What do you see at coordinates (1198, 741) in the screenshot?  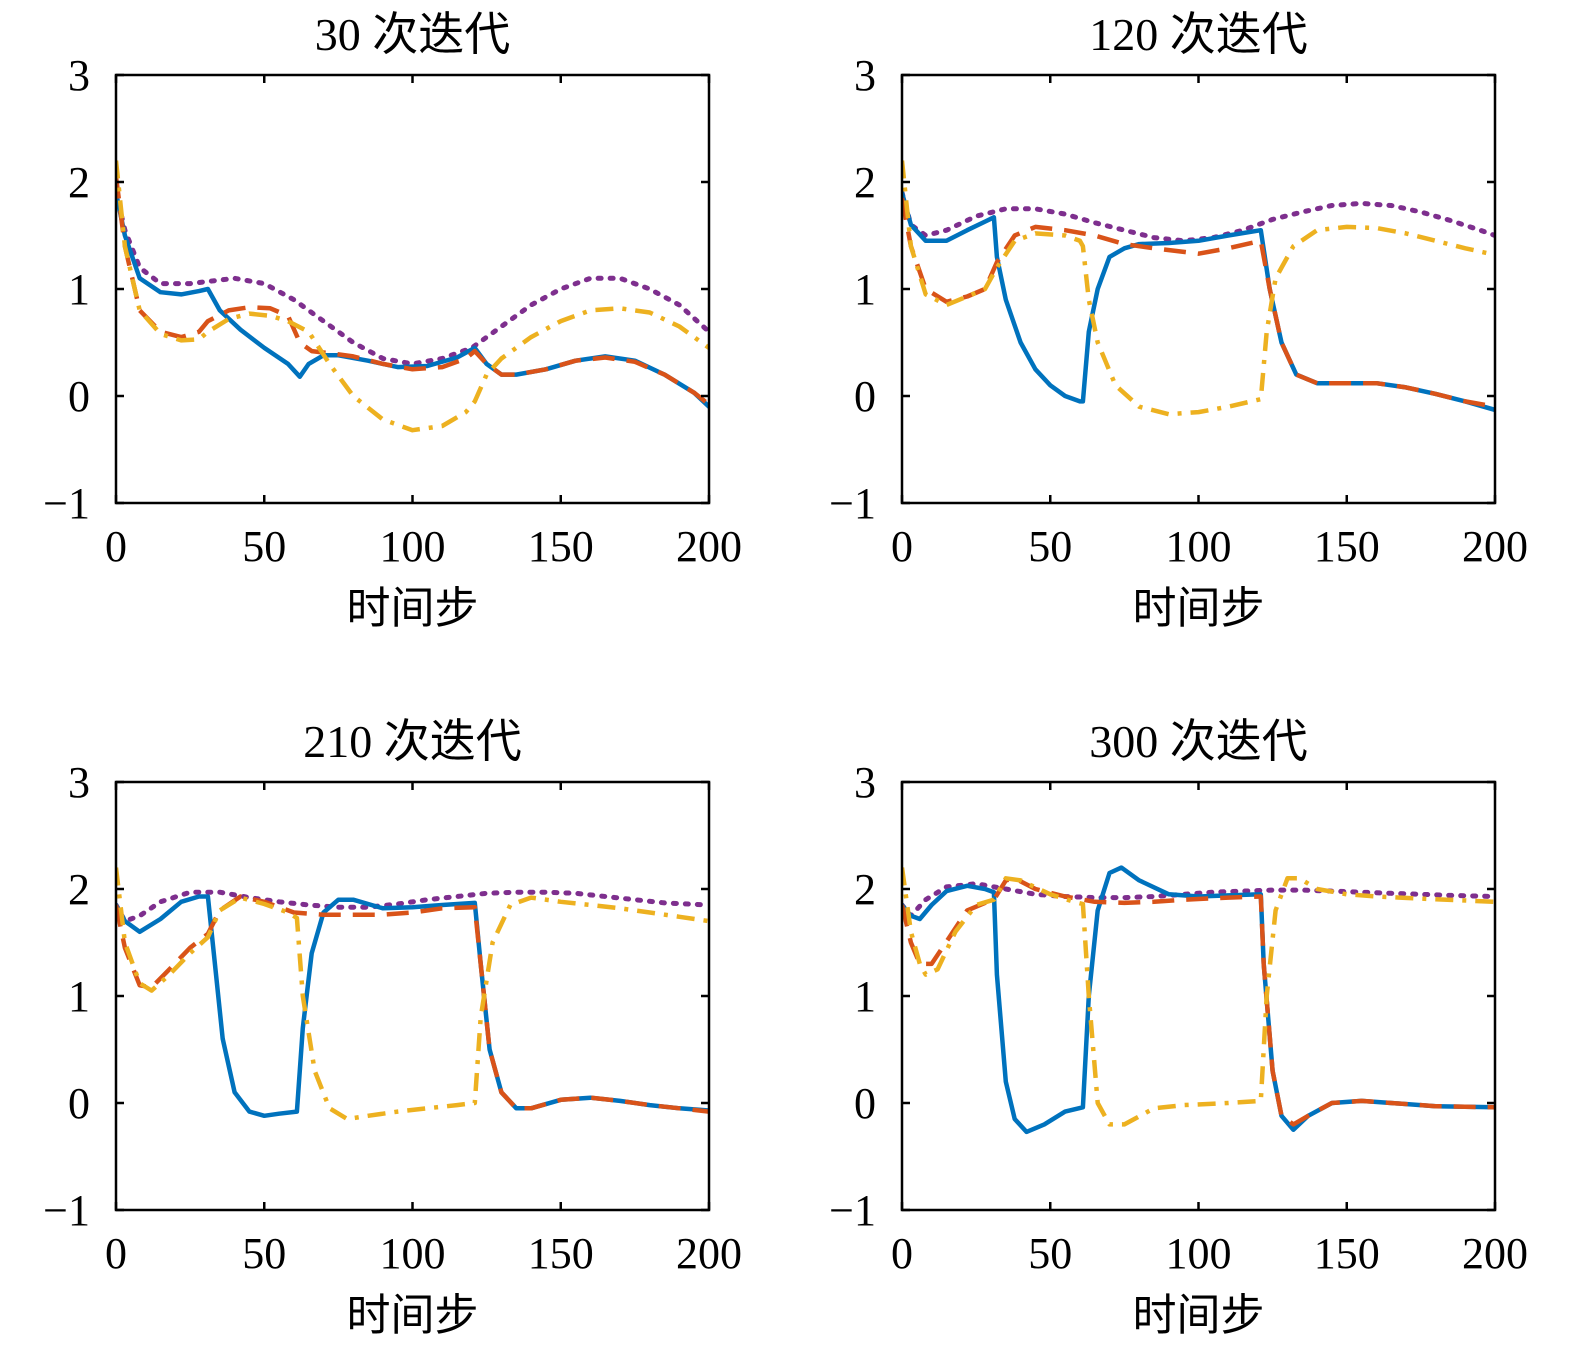 I see `subplot-title: 300 次迭代` at bounding box center [1198, 741].